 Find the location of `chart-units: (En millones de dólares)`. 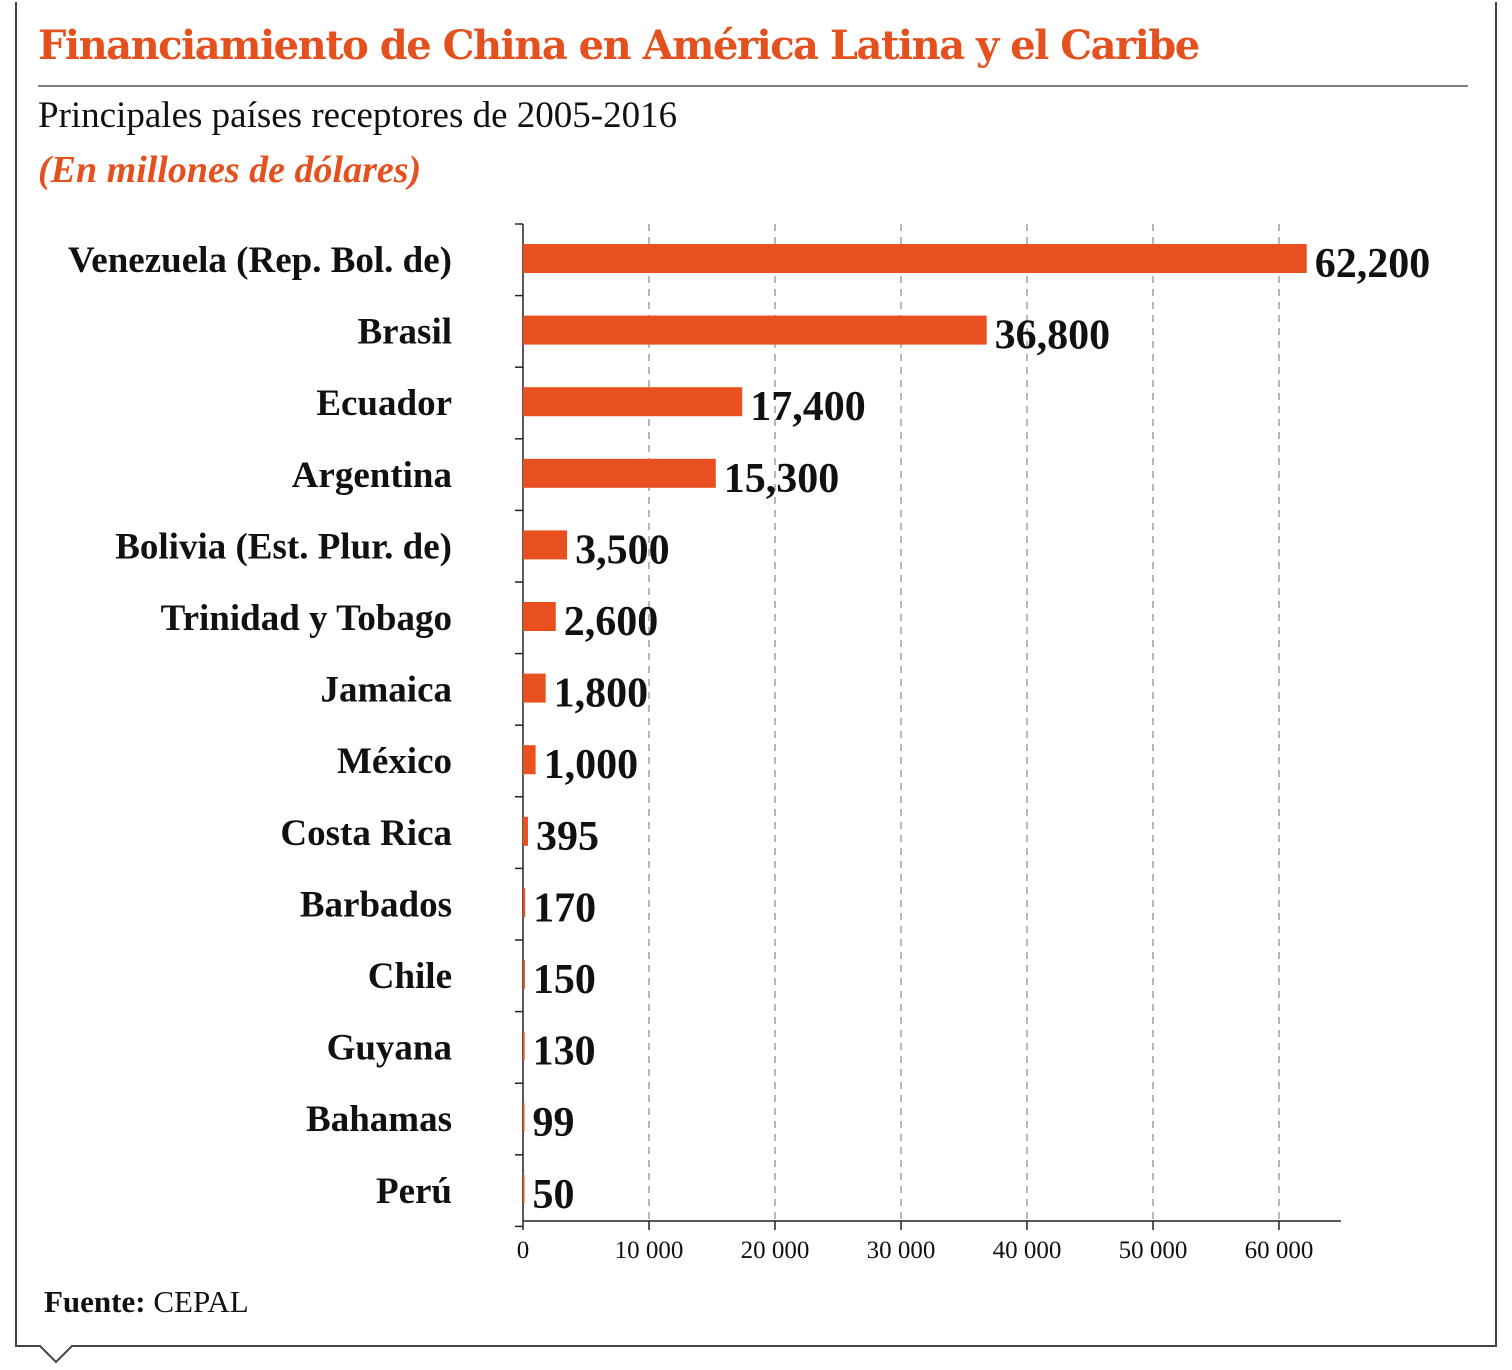

chart-units: (En millones de dólares) is located at coordinates (230, 170).